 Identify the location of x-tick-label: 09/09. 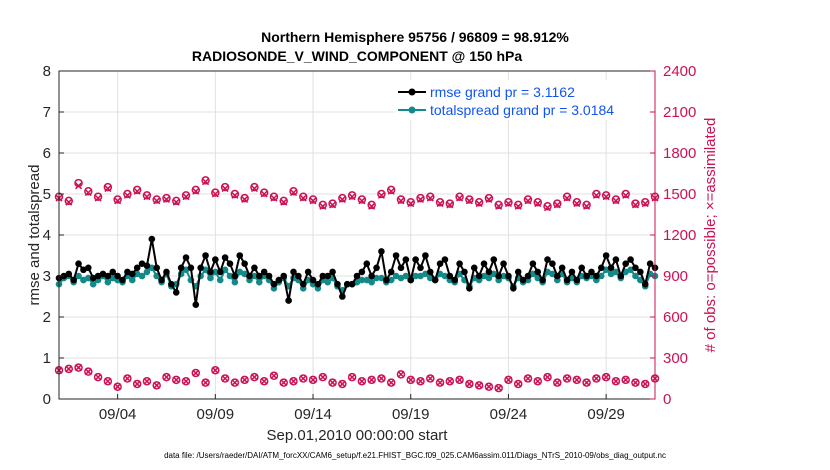
(216, 414).